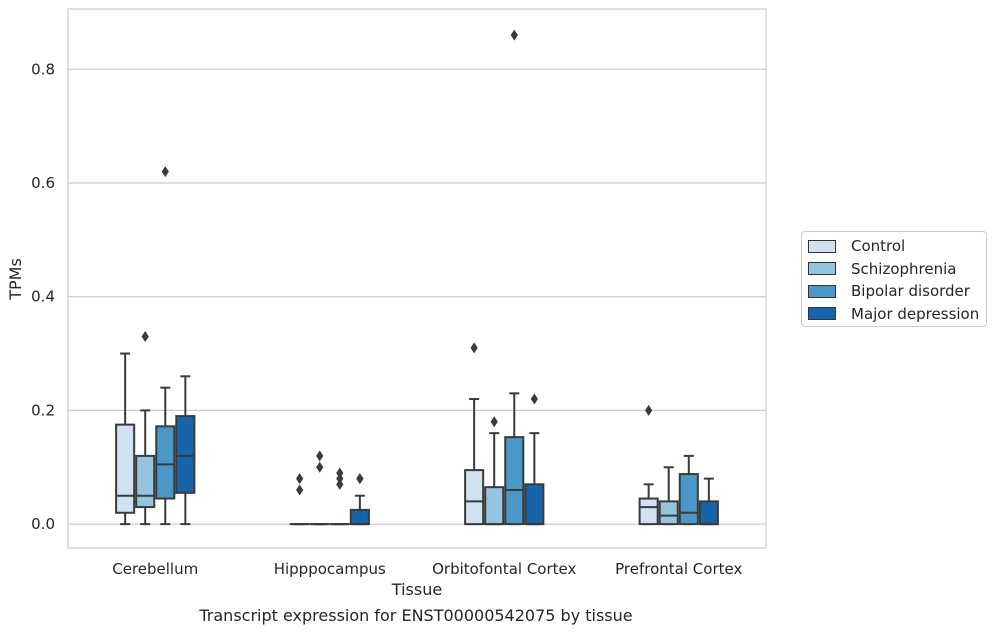  Describe the element at coordinates (43, 183) in the screenshot. I see `y-tick-label: 0.6` at that location.